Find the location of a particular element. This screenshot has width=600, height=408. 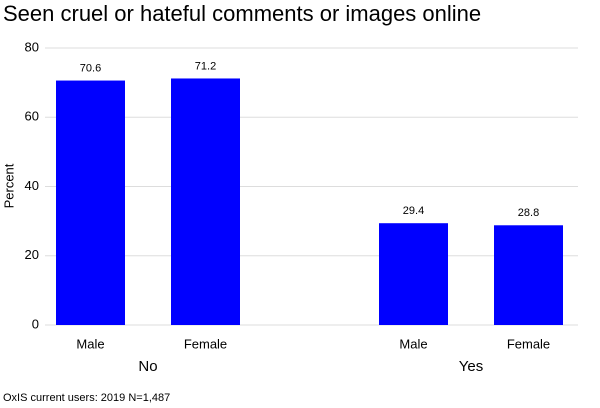

value-label: 71.2 is located at coordinates (205, 66).